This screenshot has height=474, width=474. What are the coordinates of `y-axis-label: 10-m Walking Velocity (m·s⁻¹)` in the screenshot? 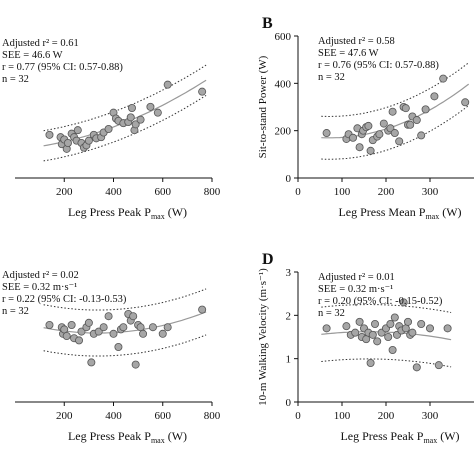 It's located at (263, 337).